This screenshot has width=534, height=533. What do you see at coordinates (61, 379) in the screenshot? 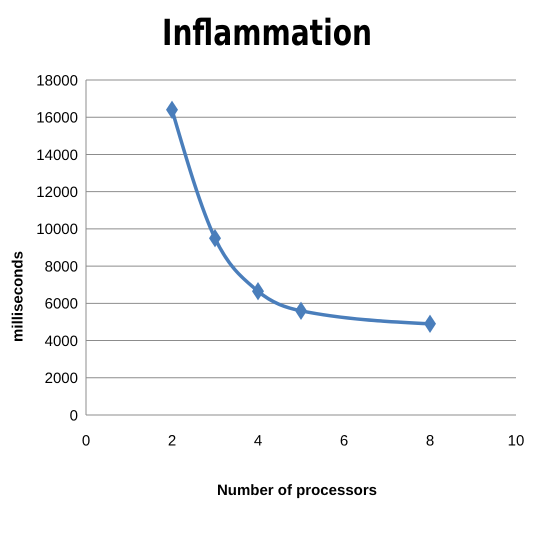
I see `y-tick-label: 2000` at bounding box center [61, 379].